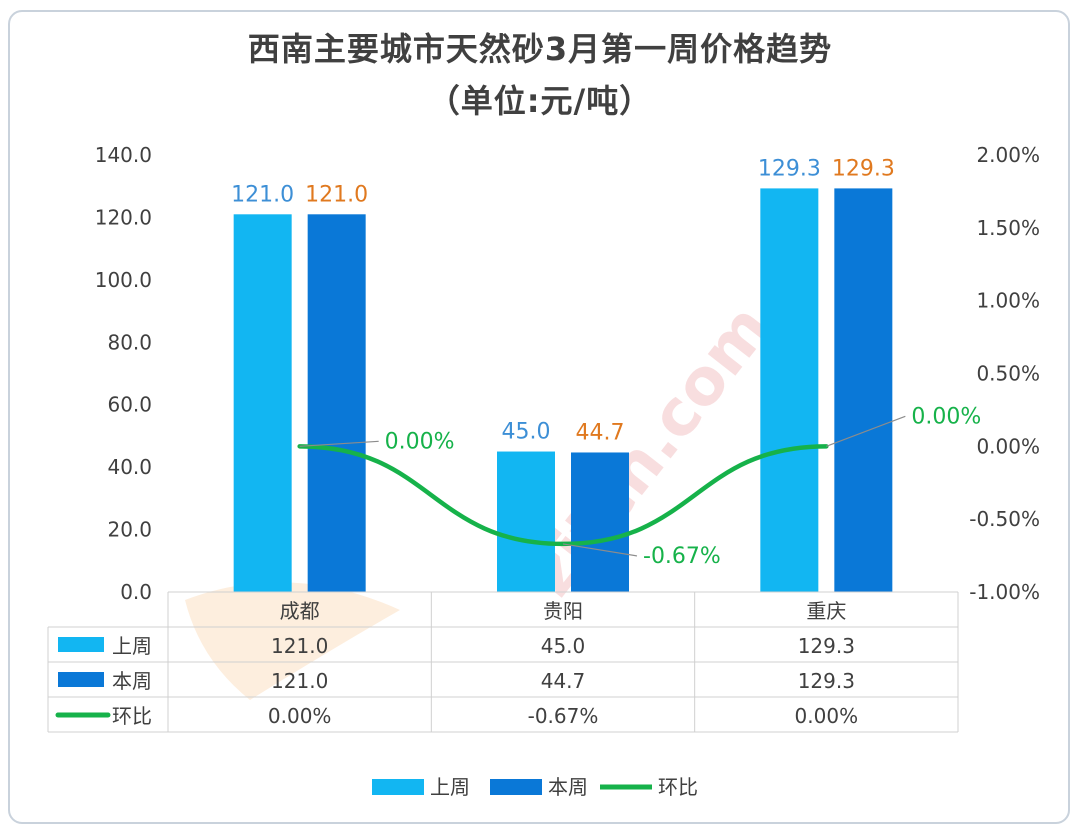  What do you see at coordinates (129, 342) in the screenshot?
I see `y-left-tick-label: 80.0` at bounding box center [129, 342].